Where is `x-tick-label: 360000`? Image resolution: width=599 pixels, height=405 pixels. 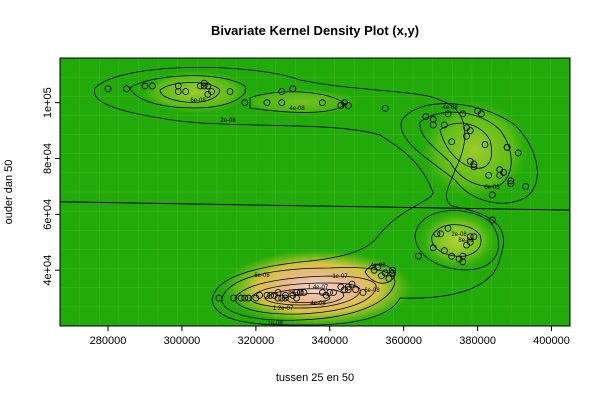
x-tick-label: 360000 is located at coordinates (403, 341).